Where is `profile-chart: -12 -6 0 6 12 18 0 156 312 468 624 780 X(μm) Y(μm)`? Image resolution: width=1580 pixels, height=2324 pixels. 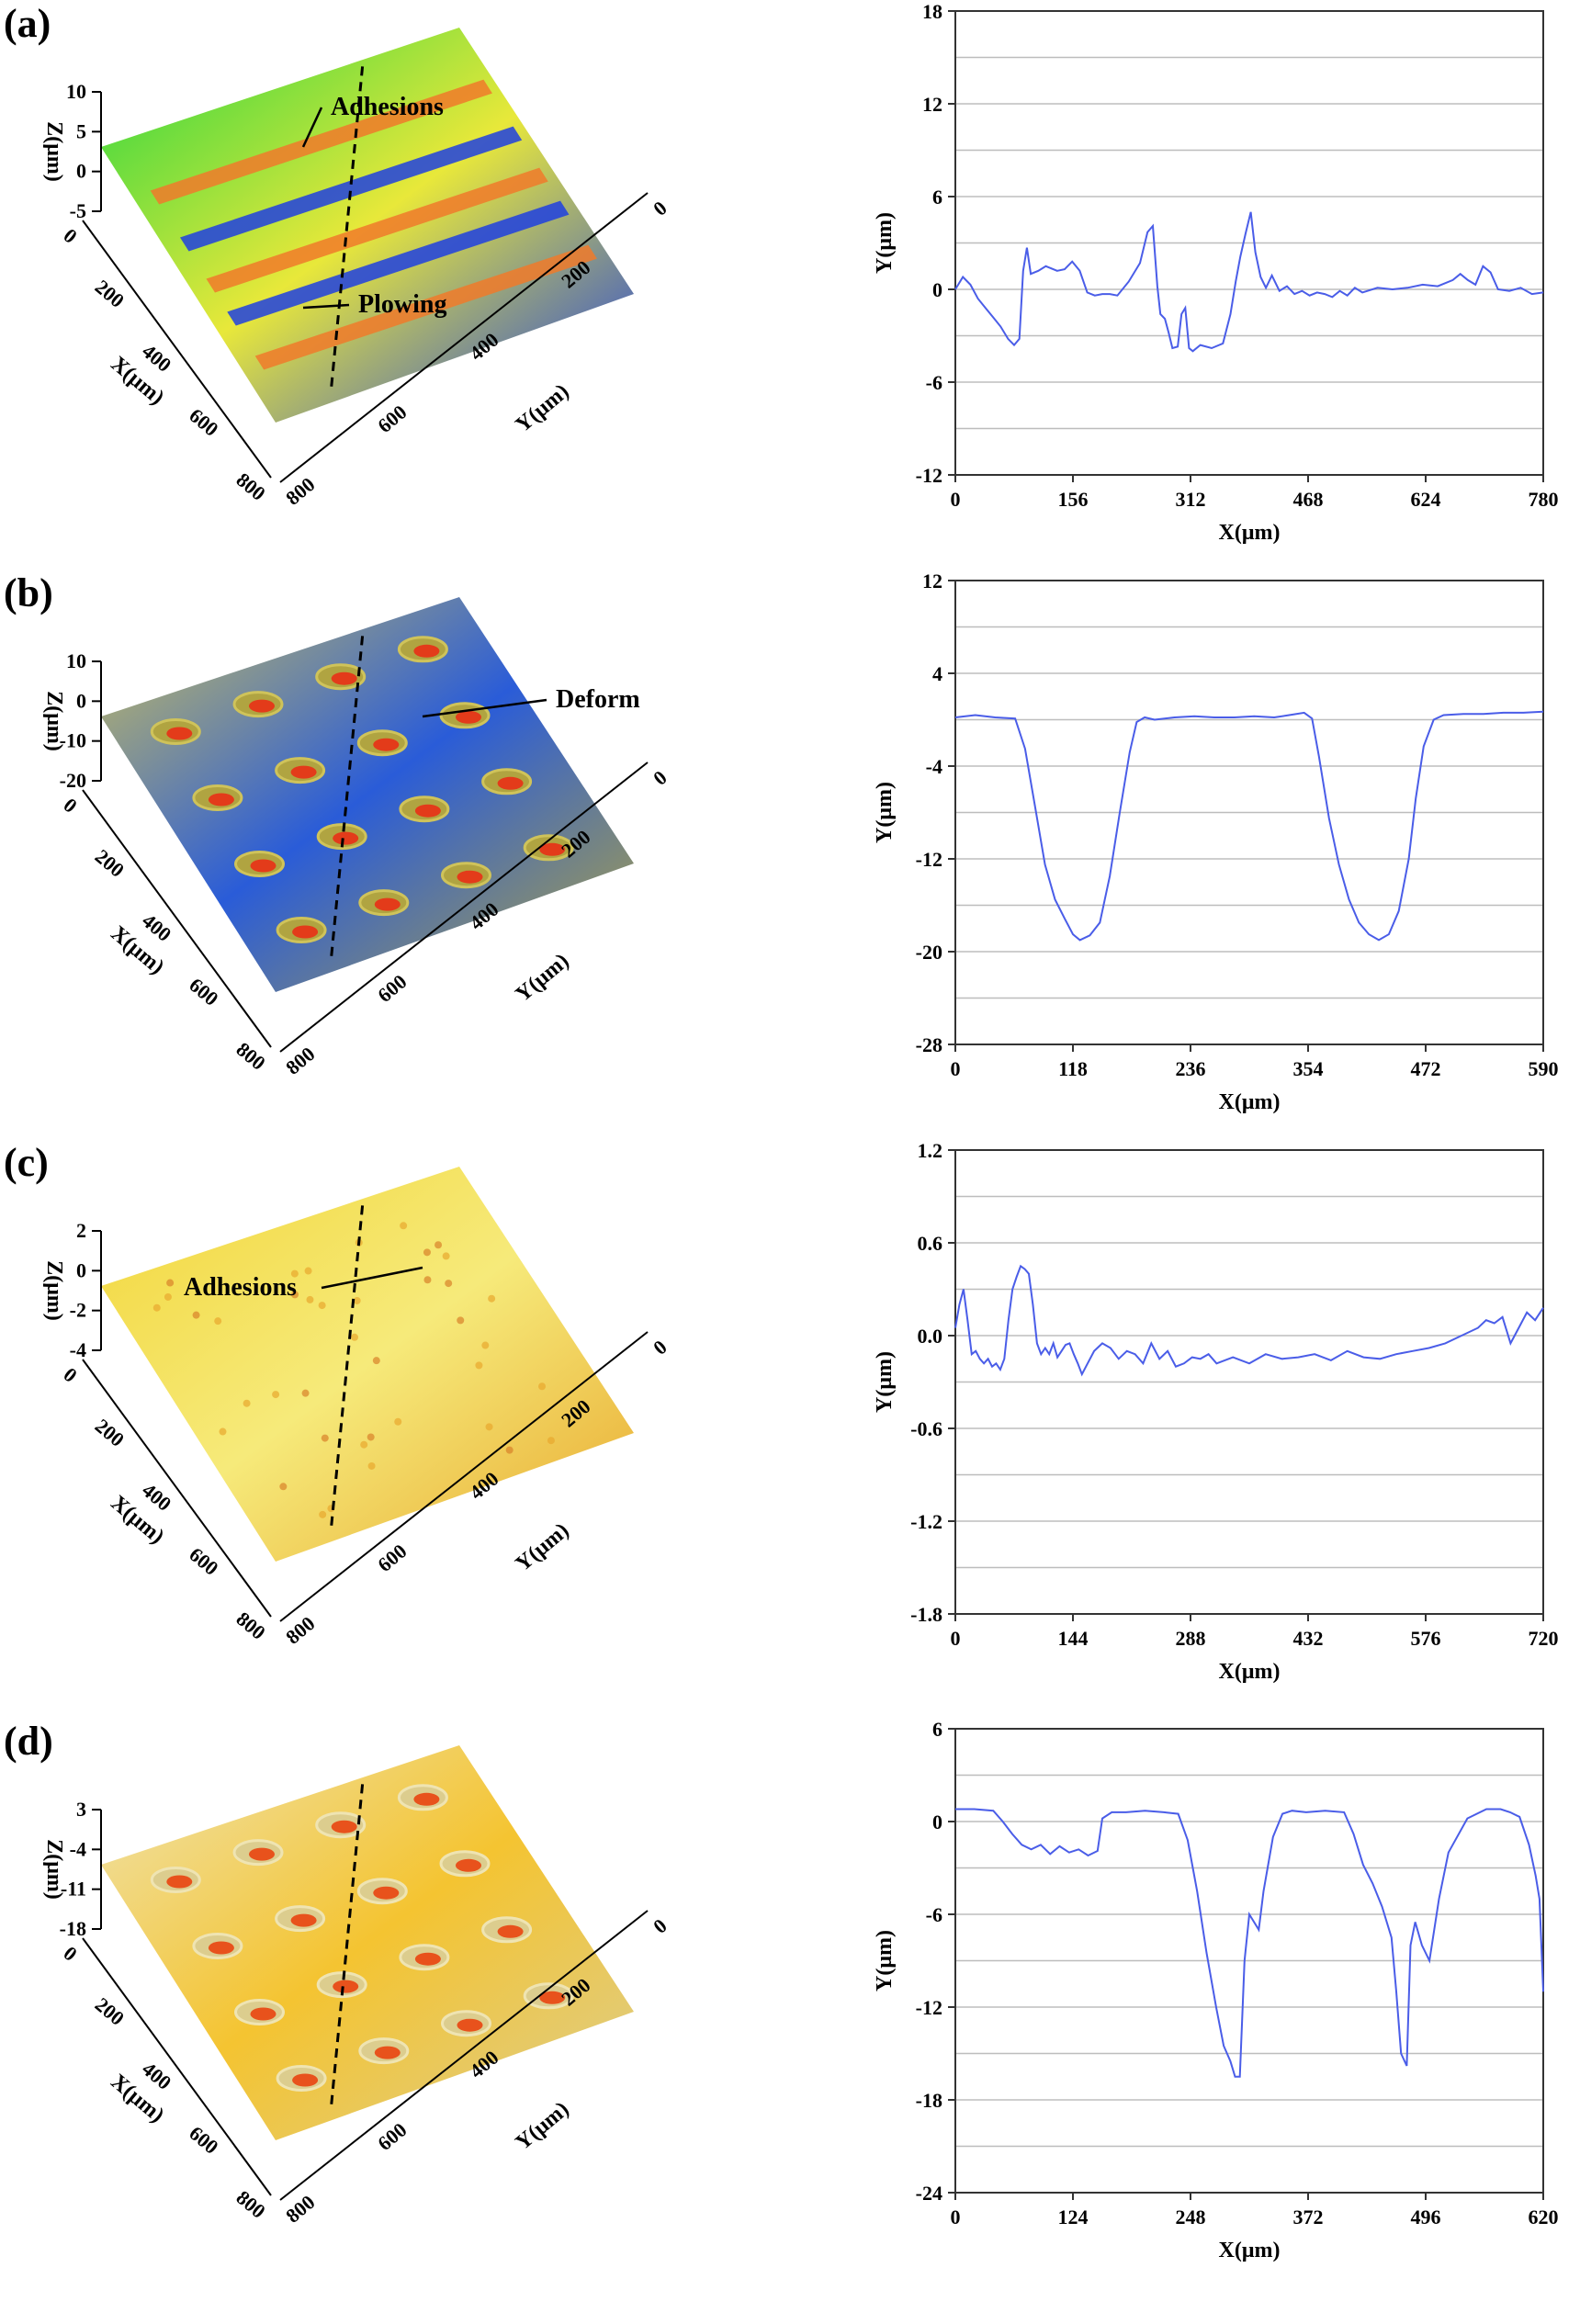 profile-chart: -12 -6 0 6 12 18 0 156 312 468 624 780 X(μm) Y(μm) is located at coordinates (1221, 285).